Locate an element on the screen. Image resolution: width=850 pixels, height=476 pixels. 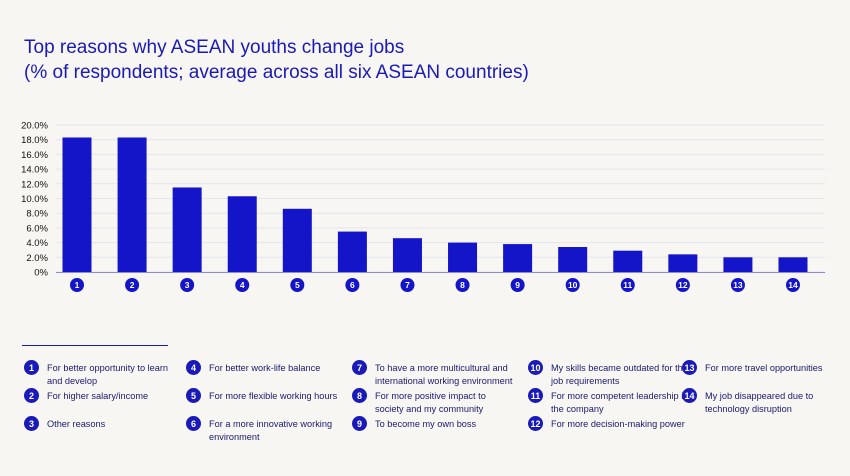
x-tick-label: 12 is located at coordinates (683, 285).